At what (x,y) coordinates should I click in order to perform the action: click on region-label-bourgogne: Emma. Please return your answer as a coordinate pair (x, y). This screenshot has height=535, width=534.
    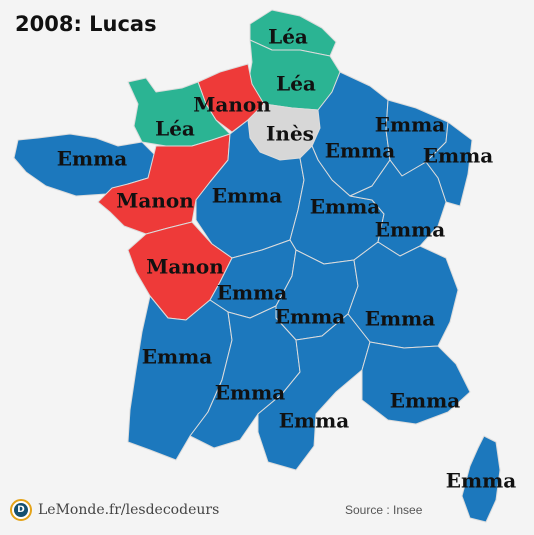
    Looking at the image, I should click on (345, 207).